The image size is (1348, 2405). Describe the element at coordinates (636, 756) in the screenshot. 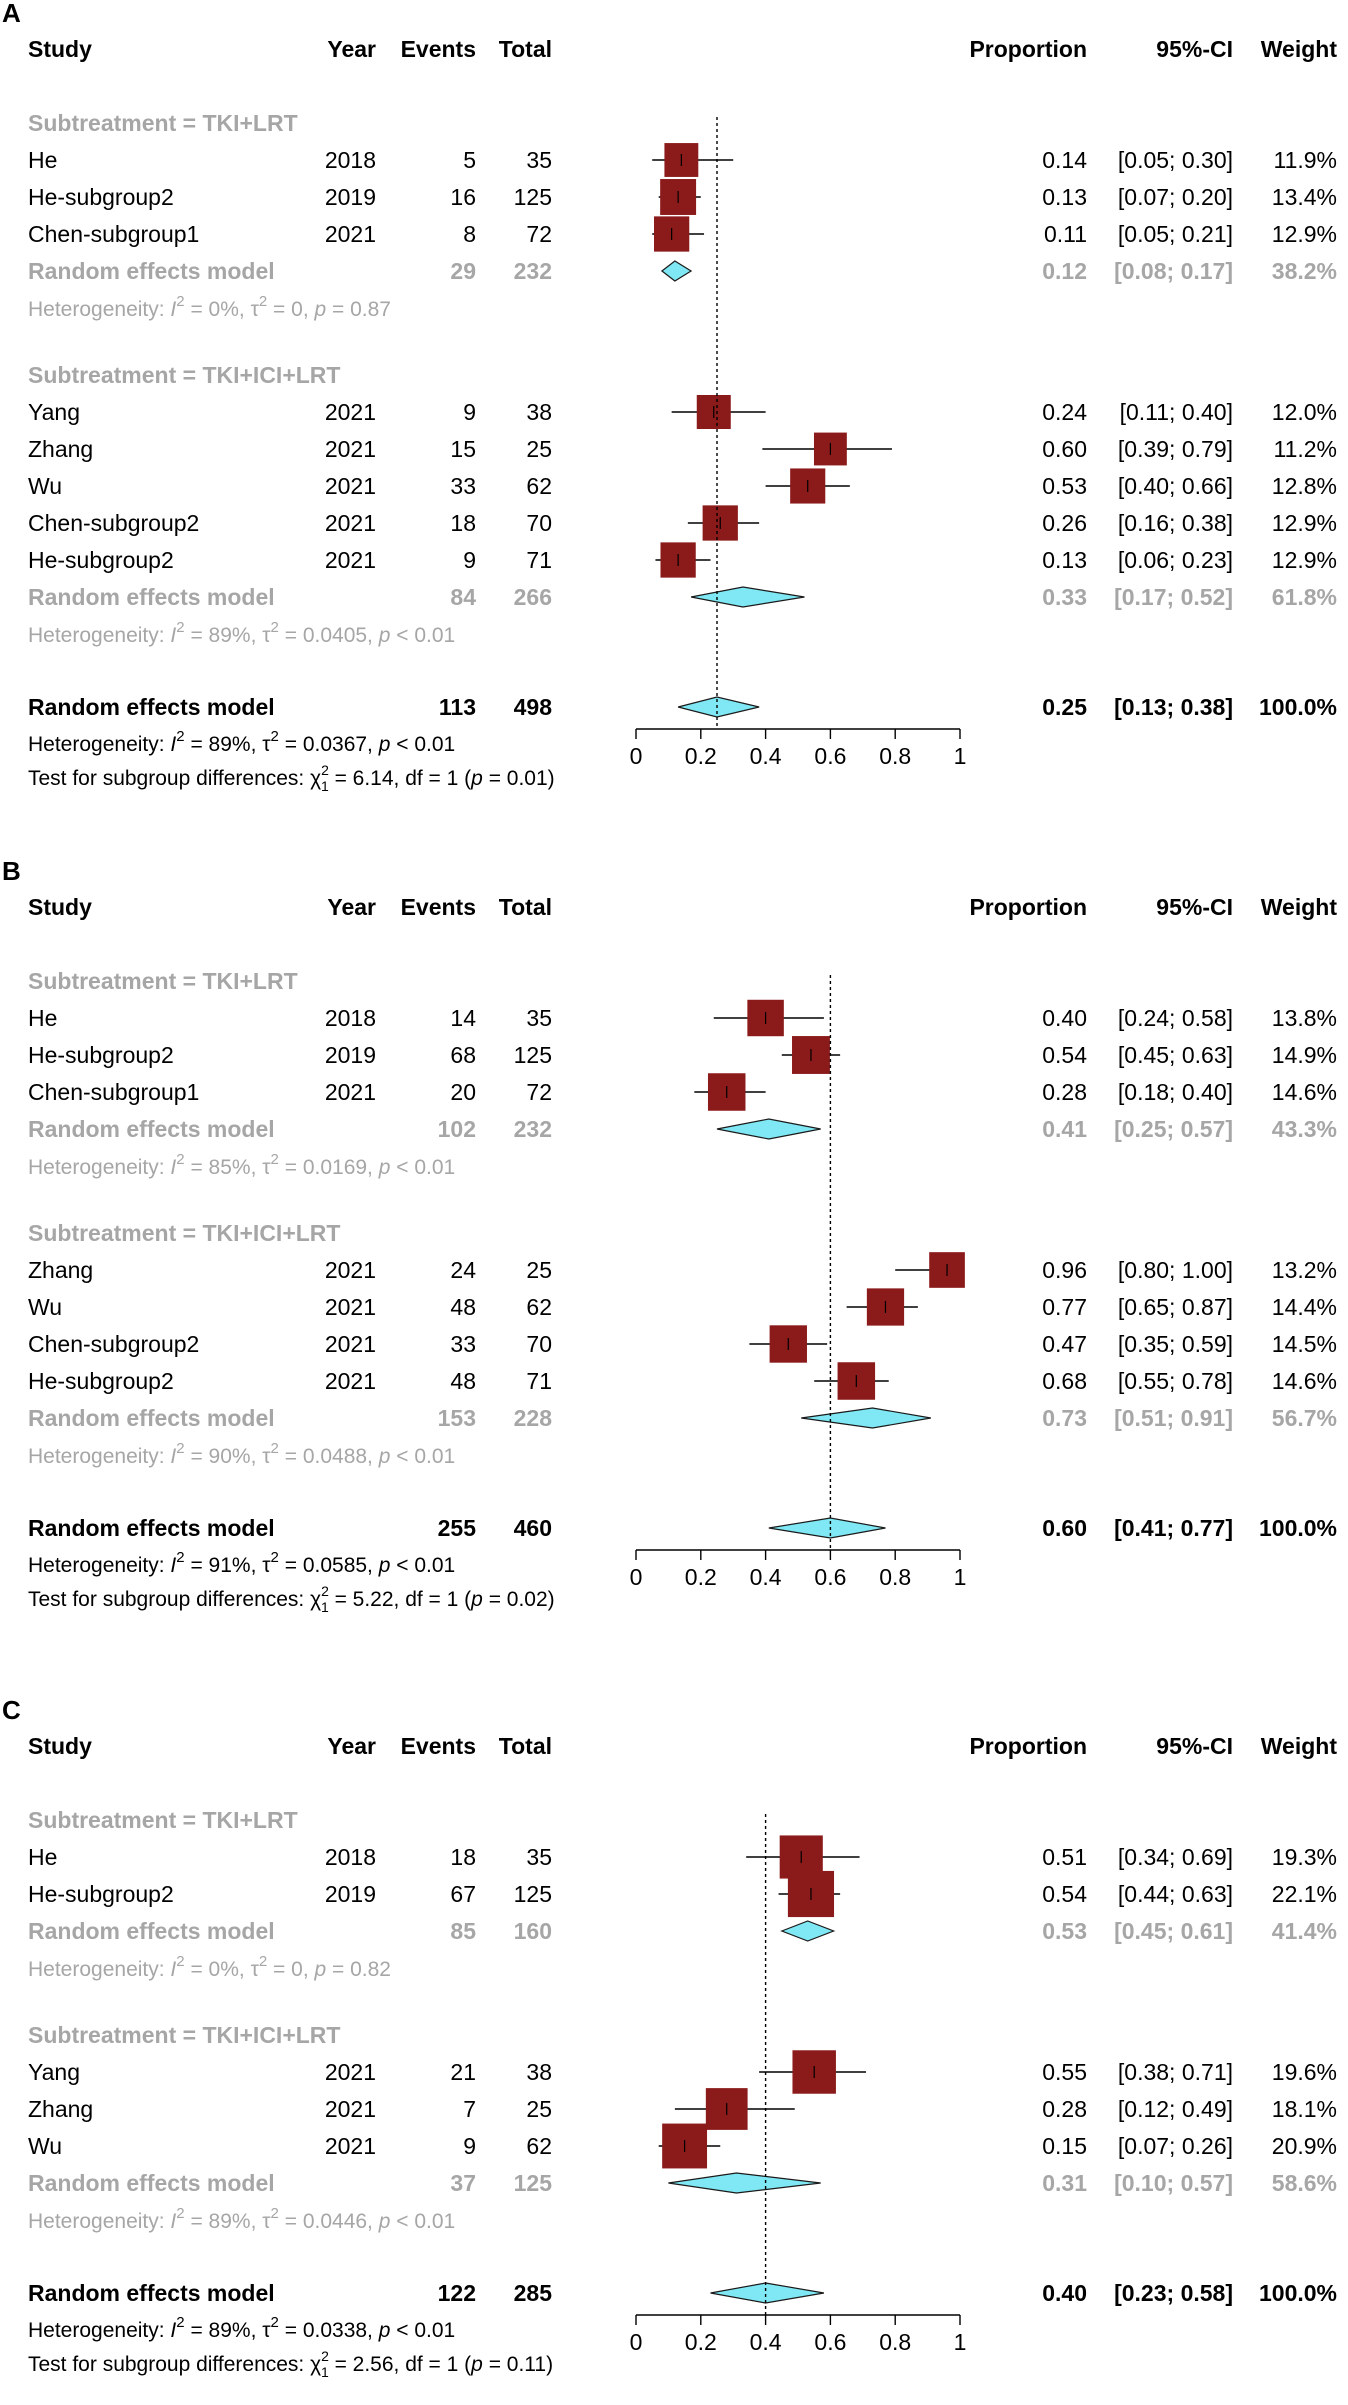

I see `x-tick-label: 0` at that location.